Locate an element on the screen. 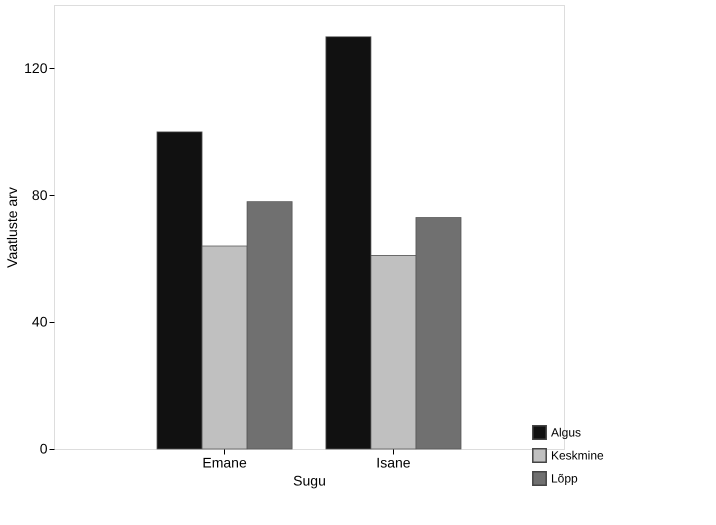 The width and height of the screenshot is (716, 525). y-tick-label: 40 is located at coordinates (40, 322).